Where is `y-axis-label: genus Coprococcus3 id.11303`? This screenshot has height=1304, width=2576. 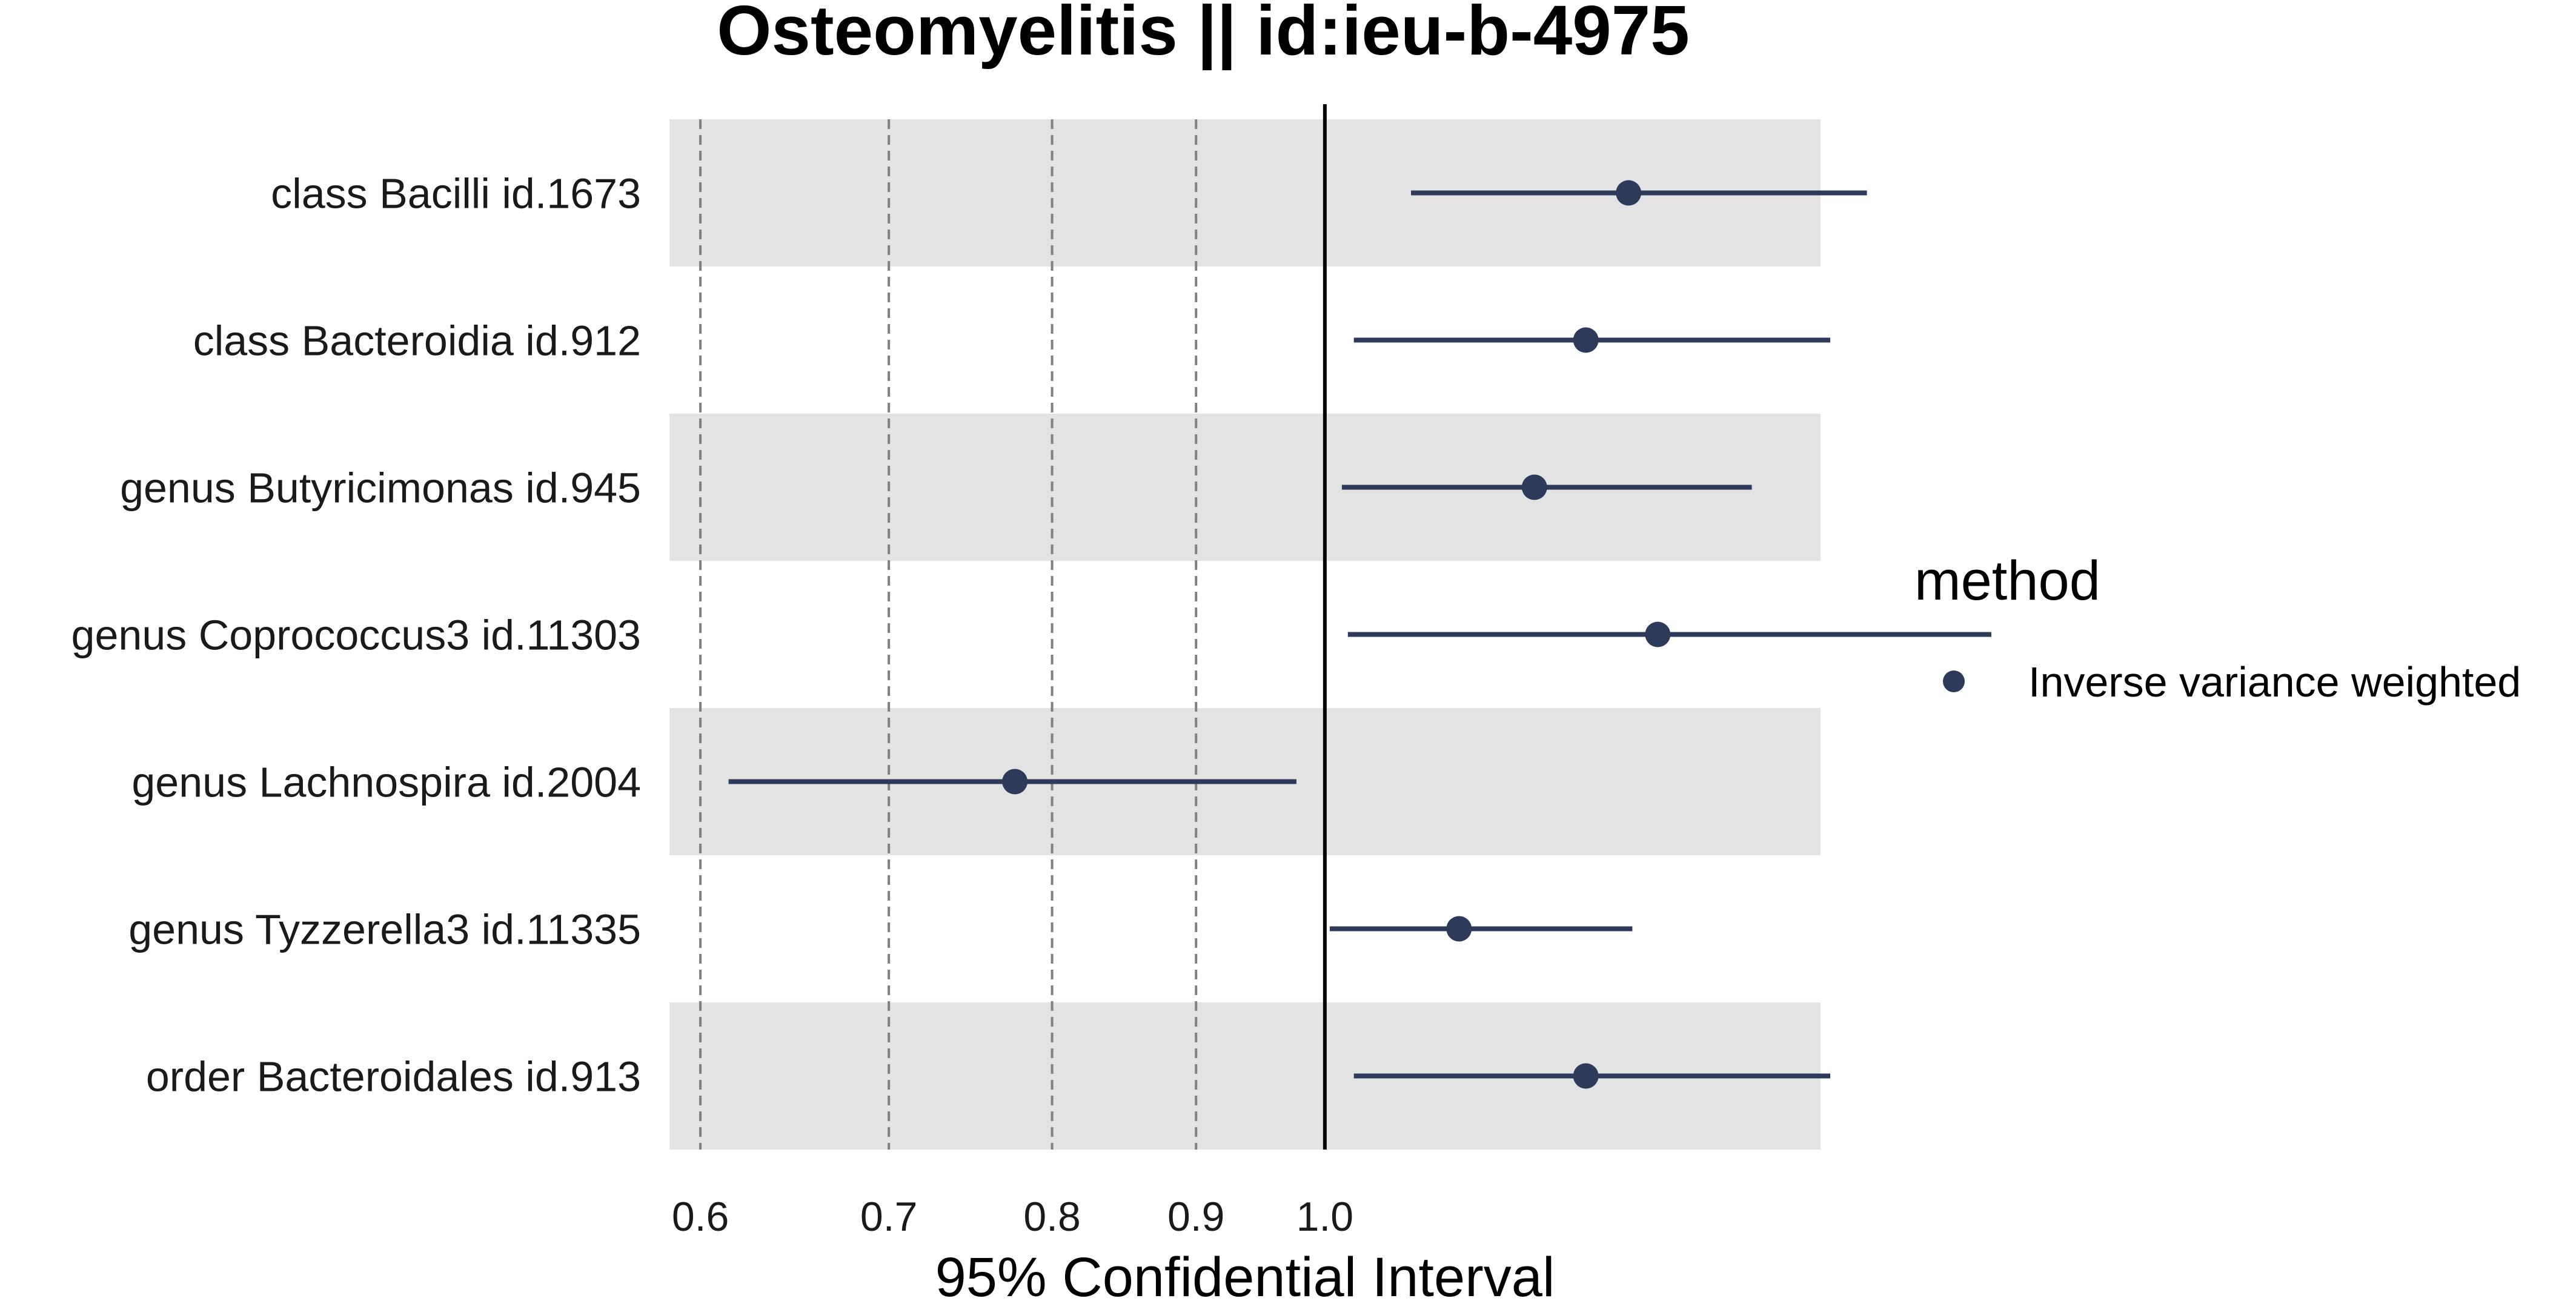 y-axis-label: genus Coprococcus3 id.11303 is located at coordinates (356, 635).